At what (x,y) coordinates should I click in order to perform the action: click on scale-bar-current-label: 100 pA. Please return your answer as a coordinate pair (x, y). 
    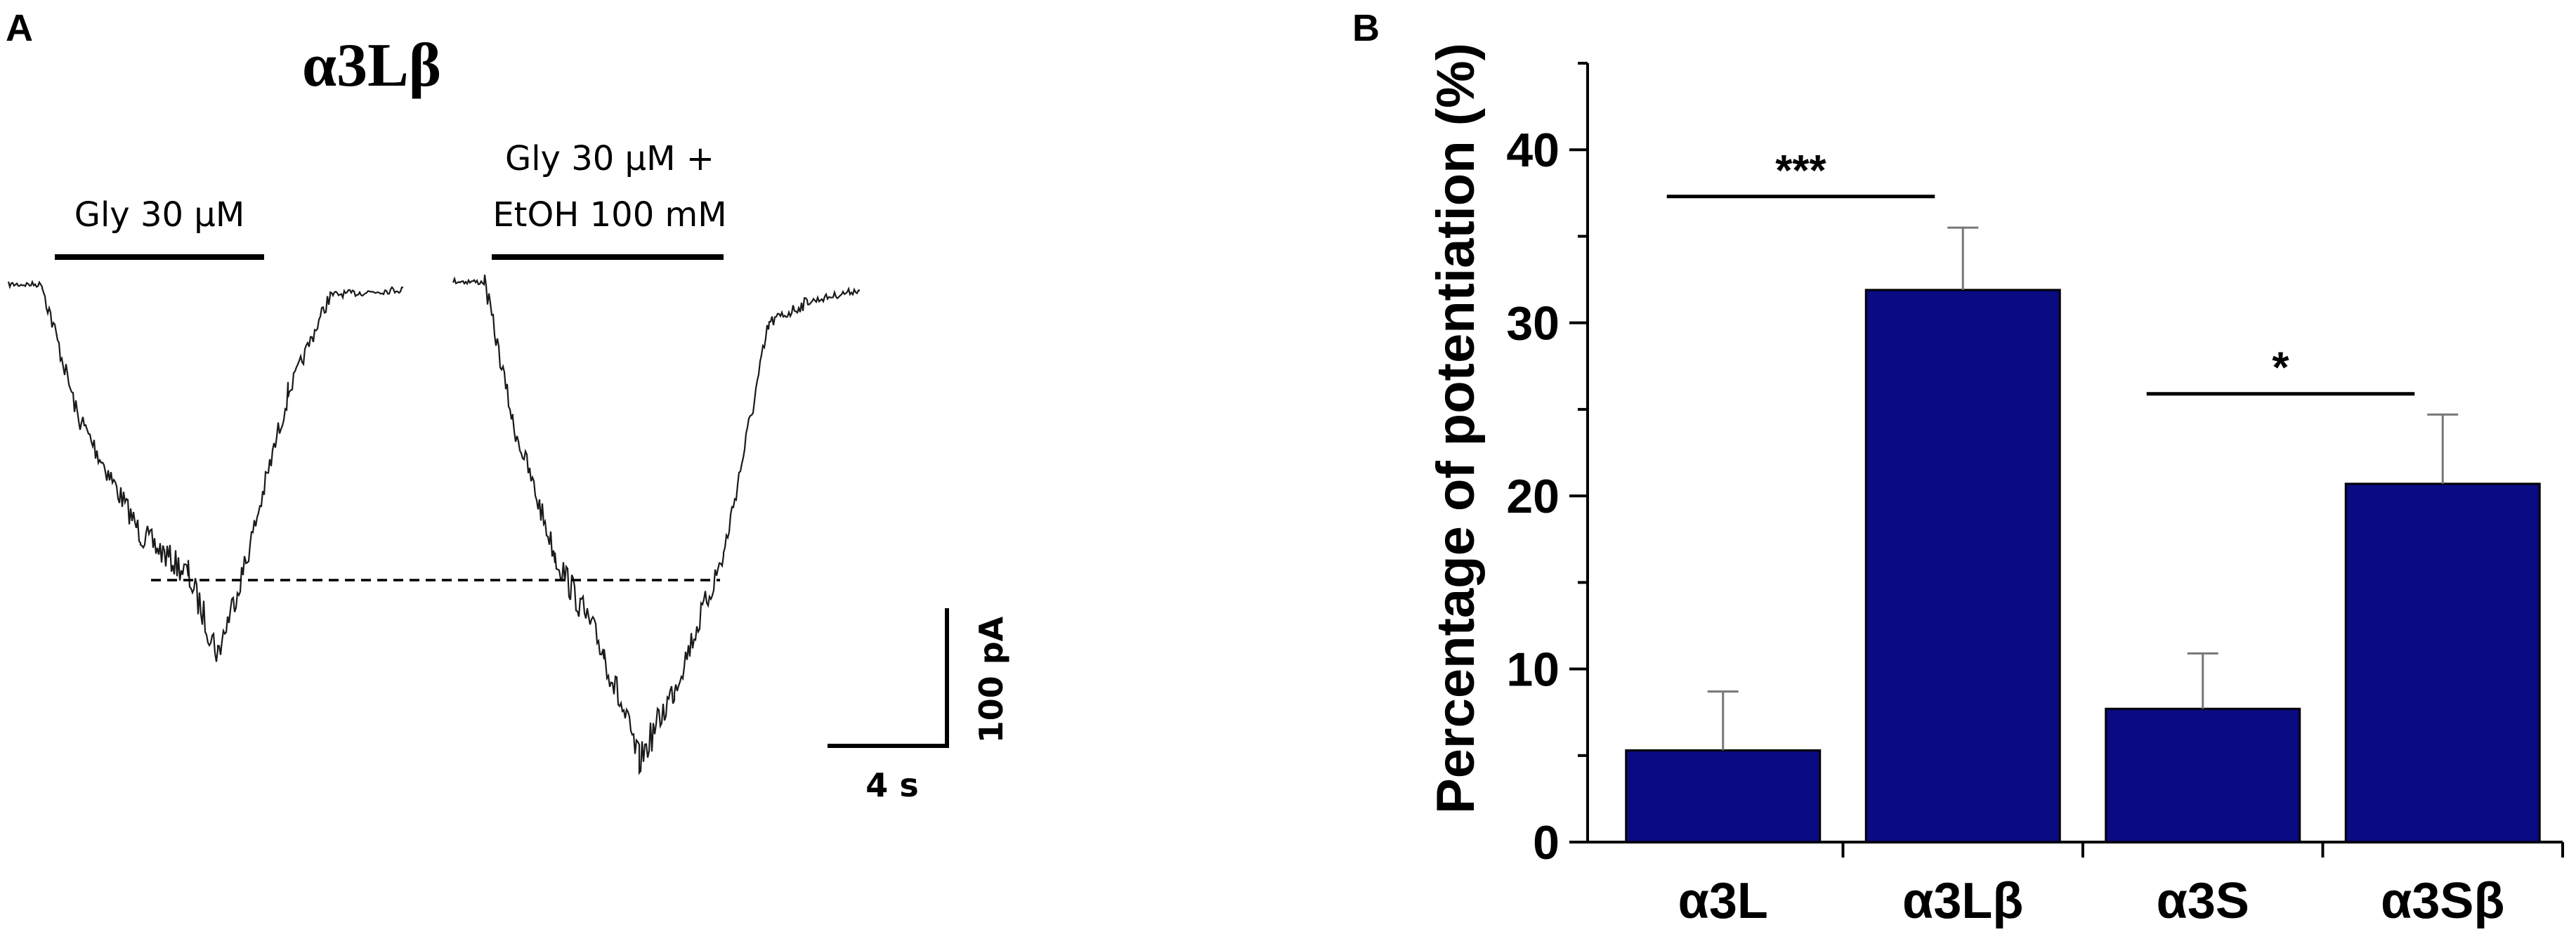
    Looking at the image, I should click on (991, 680).